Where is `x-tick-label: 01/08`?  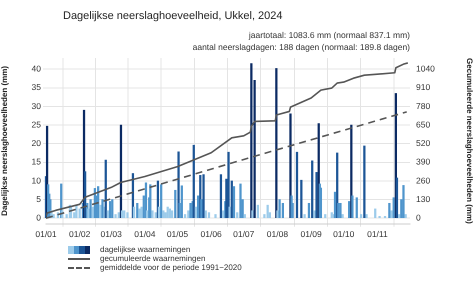
x-tick-label: 01/08 is located at coordinates (277, 234).